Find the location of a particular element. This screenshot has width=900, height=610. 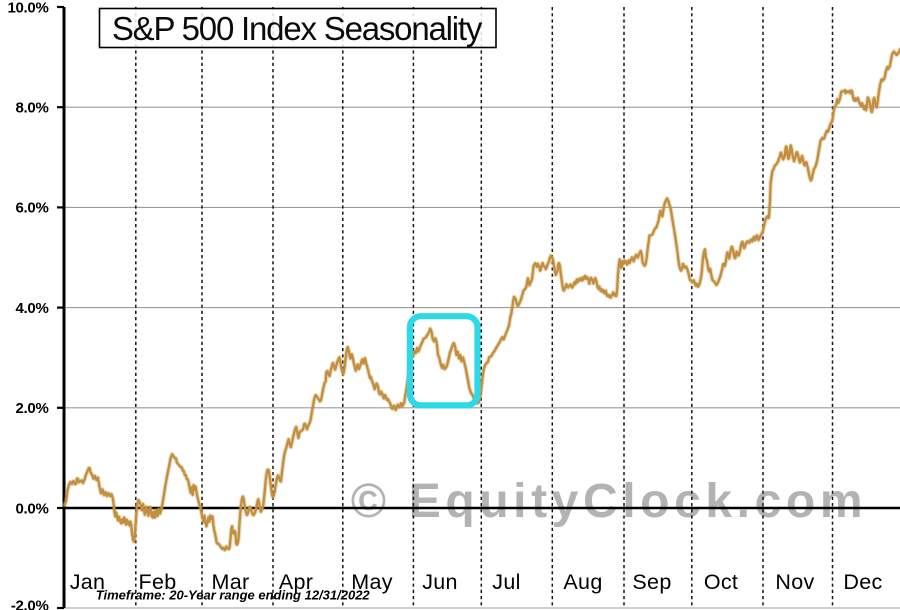

svg-text: Nov is located at coordinates (794, 582).